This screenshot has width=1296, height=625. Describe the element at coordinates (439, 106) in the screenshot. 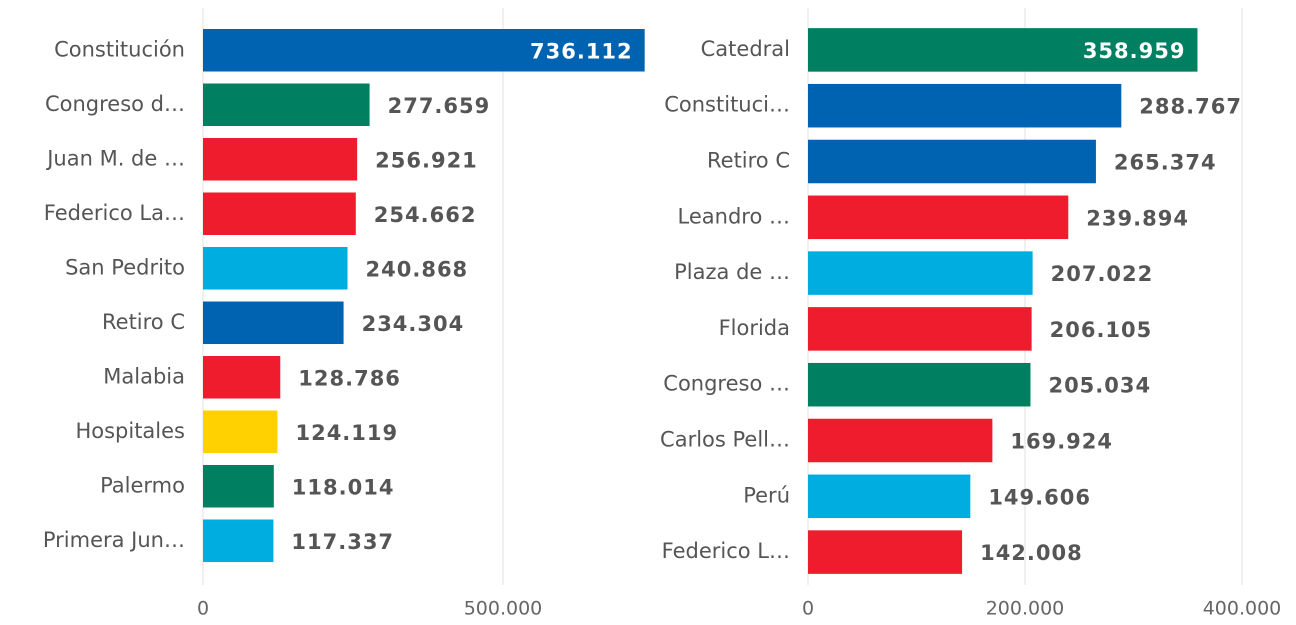

I see `value-label: 277.659` at that location.